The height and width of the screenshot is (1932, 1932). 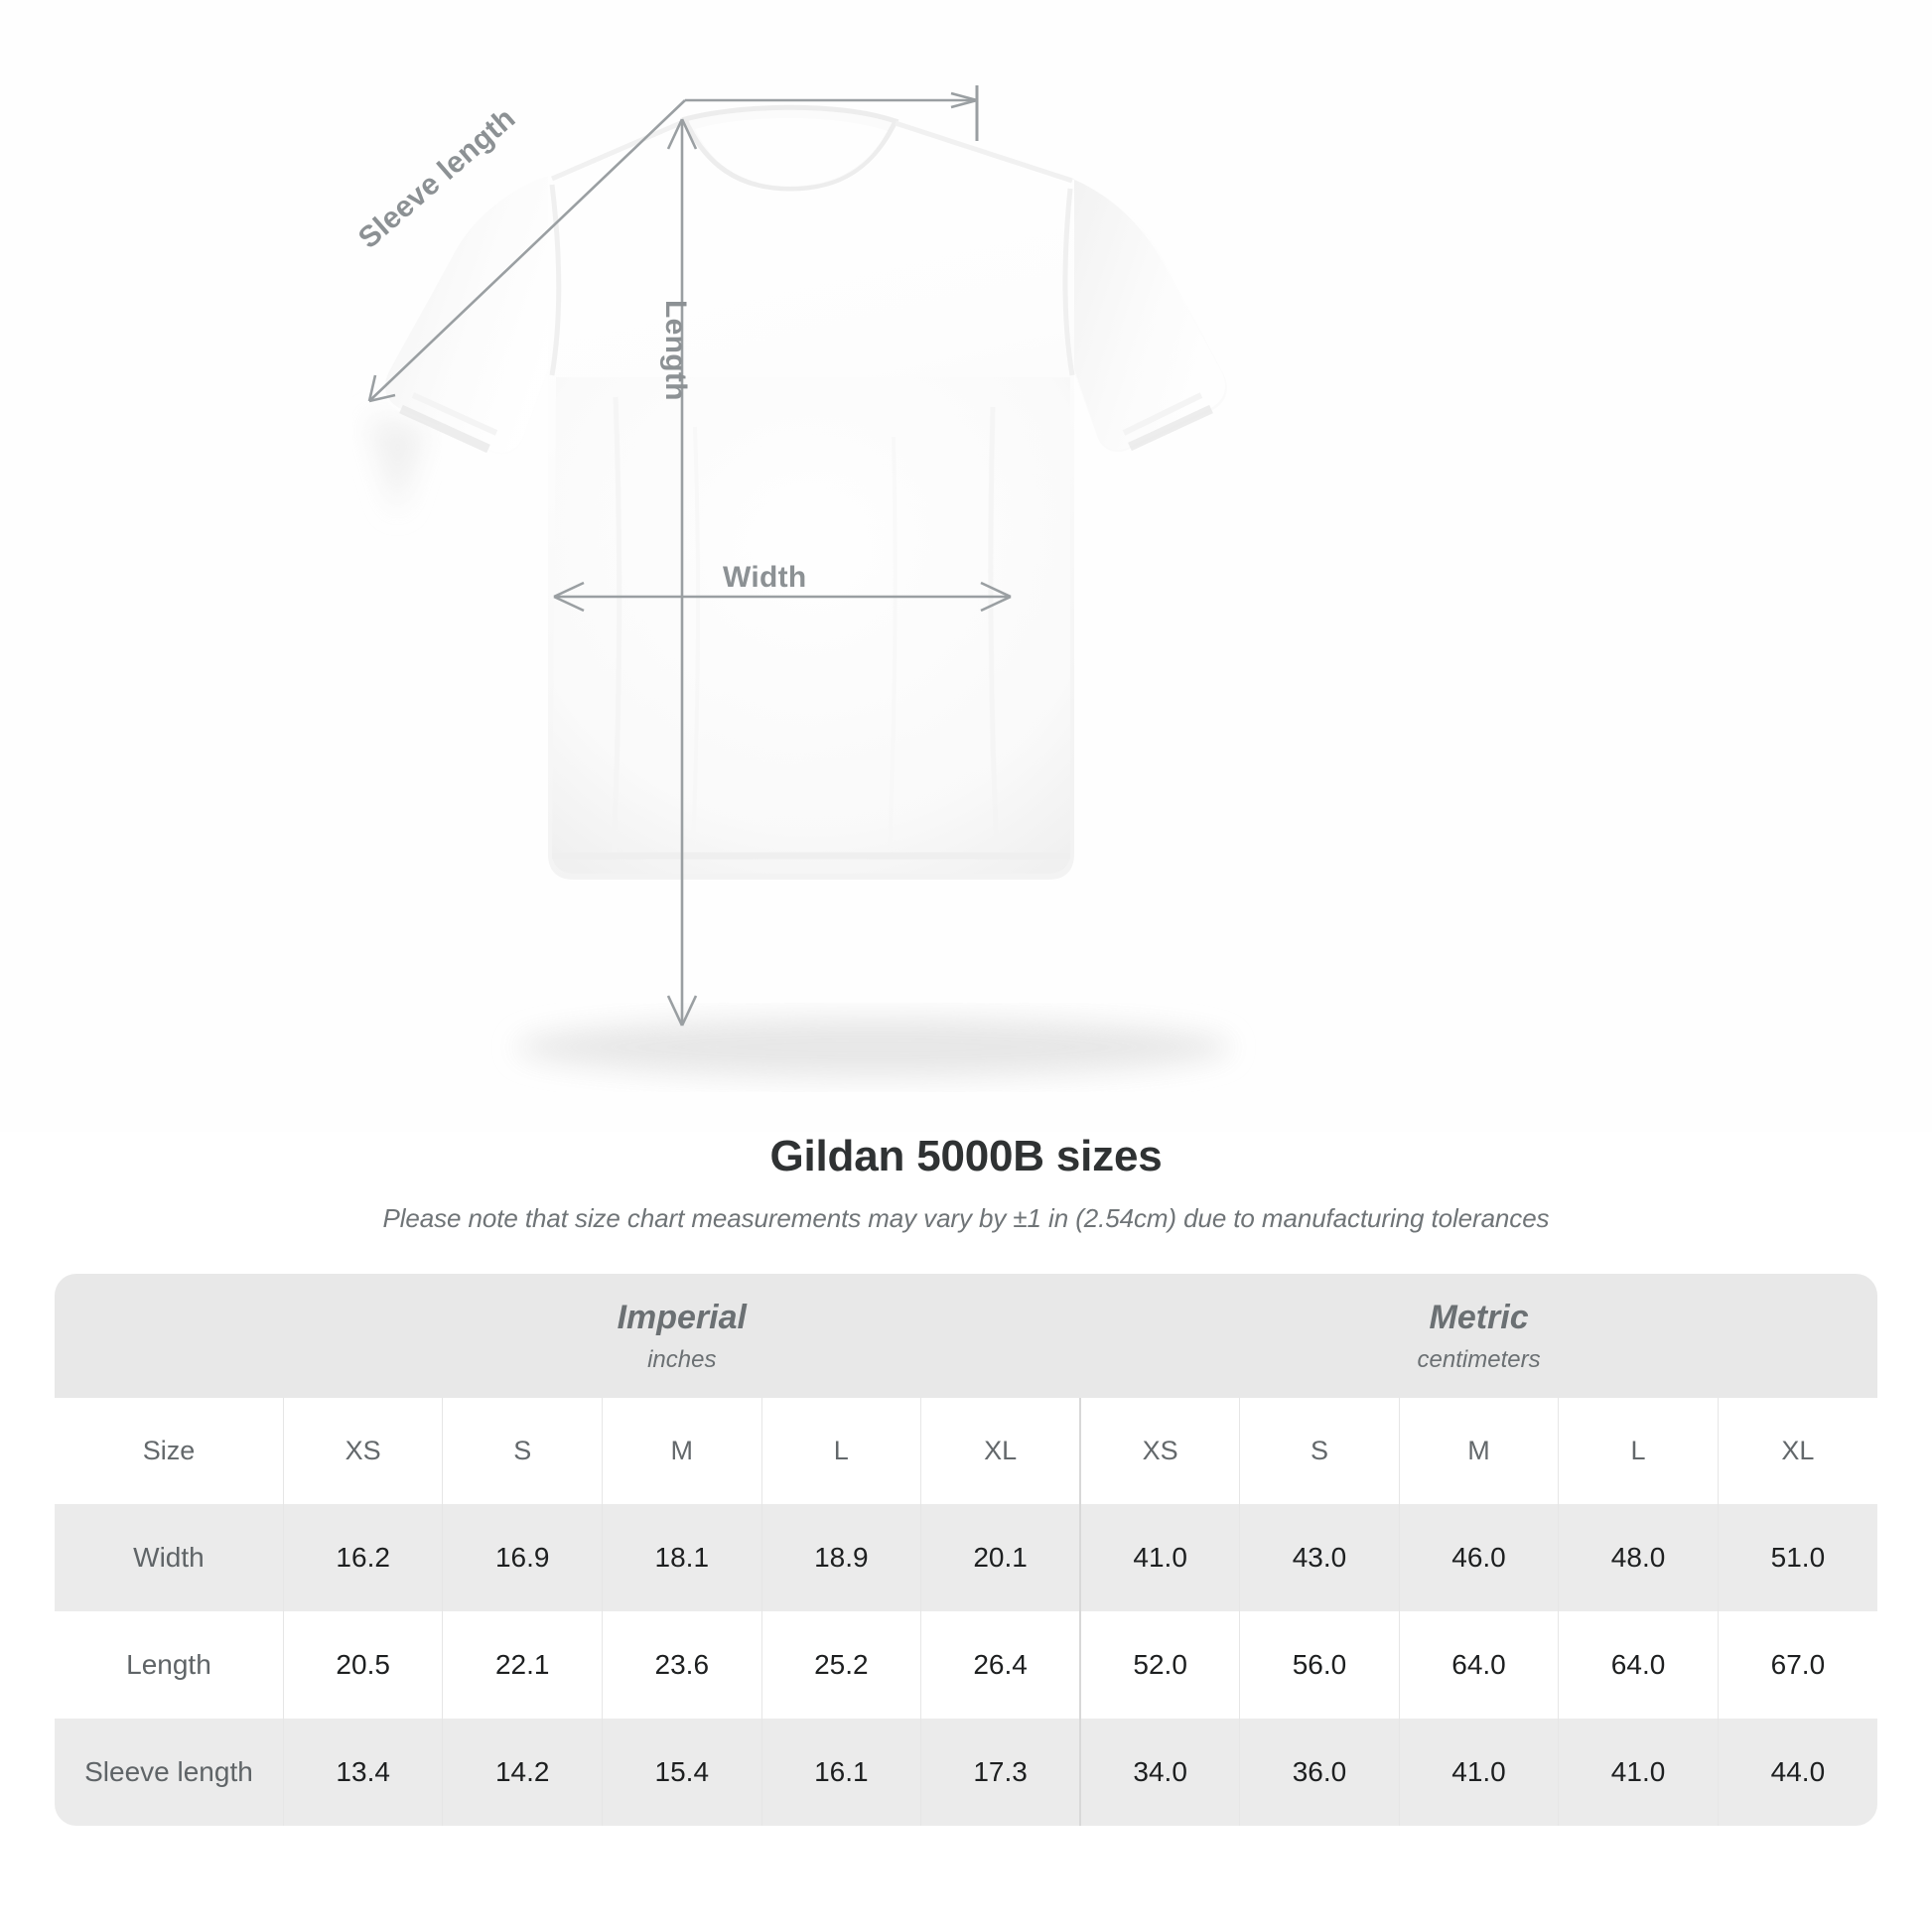 I want to click on cell-width-imperial-xs: 16.2, so click(x=363, y=1557).